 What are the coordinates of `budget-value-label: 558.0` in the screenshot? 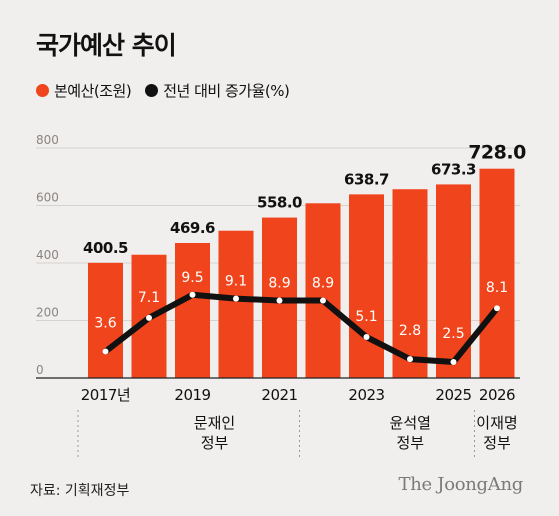 It's located at (279, 203).